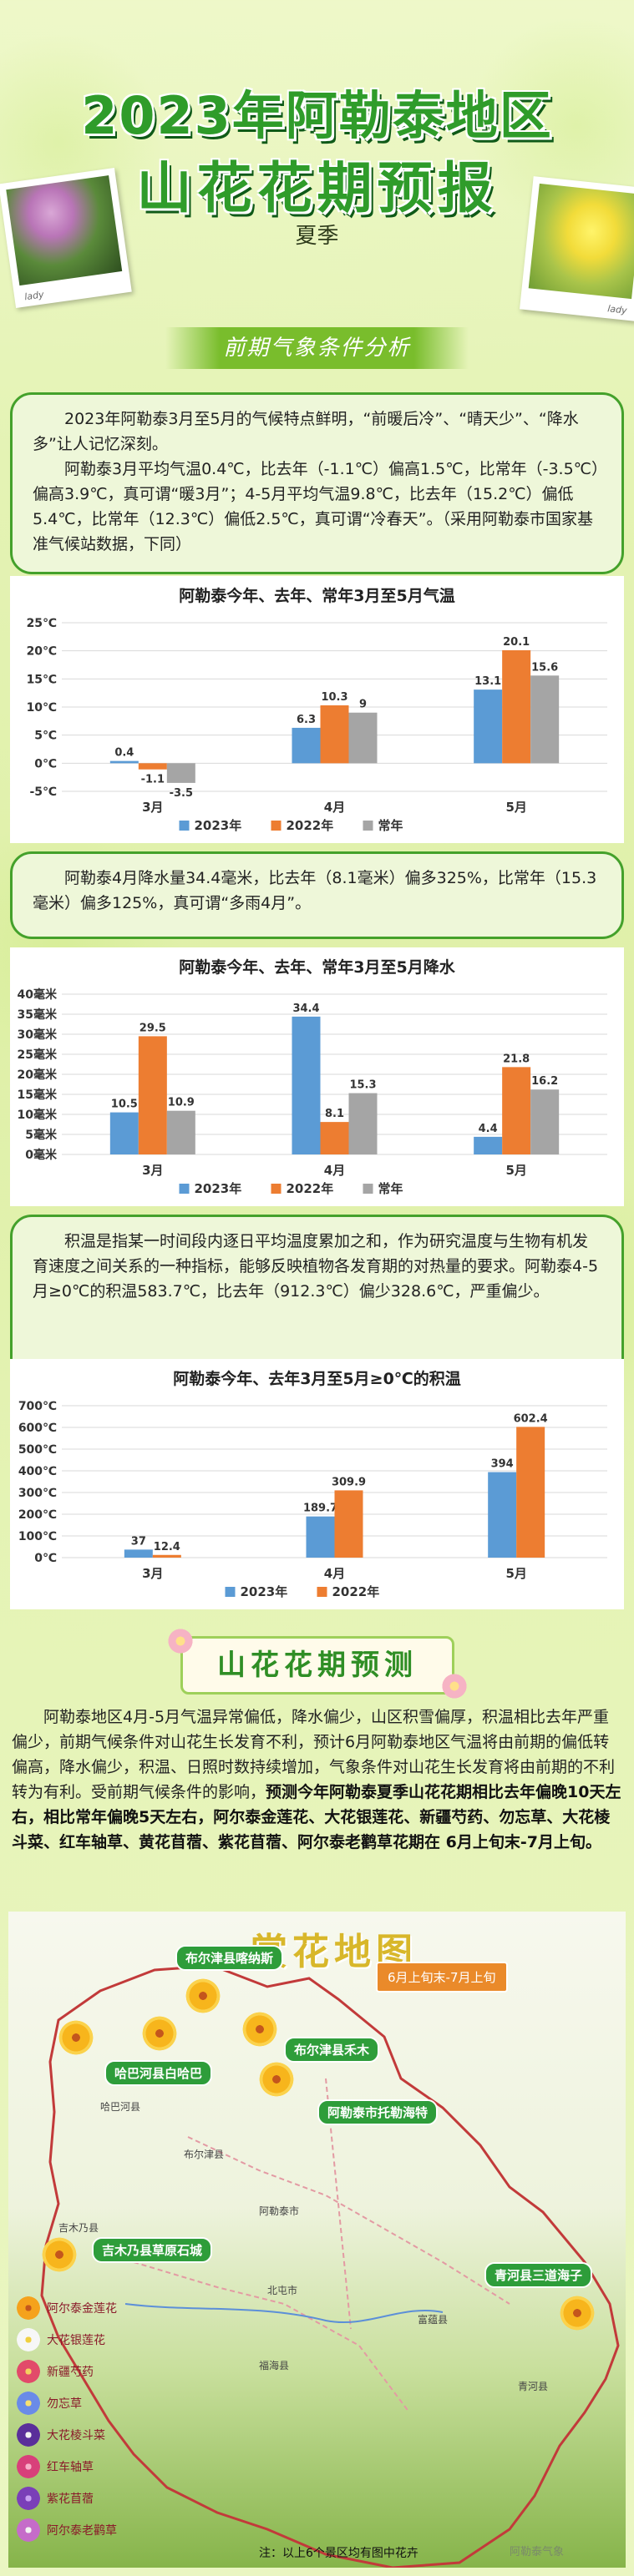  I want to click on data-label: 37, so click(139, 1541).